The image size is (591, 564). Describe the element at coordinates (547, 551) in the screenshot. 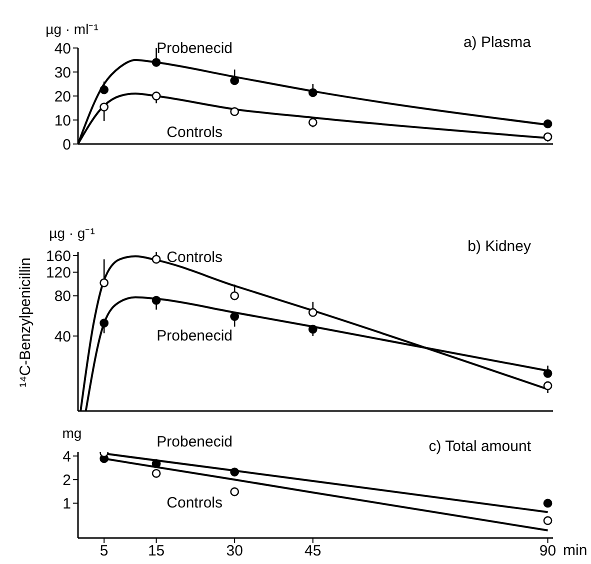

I see `x-tick-label: 90` at that location.